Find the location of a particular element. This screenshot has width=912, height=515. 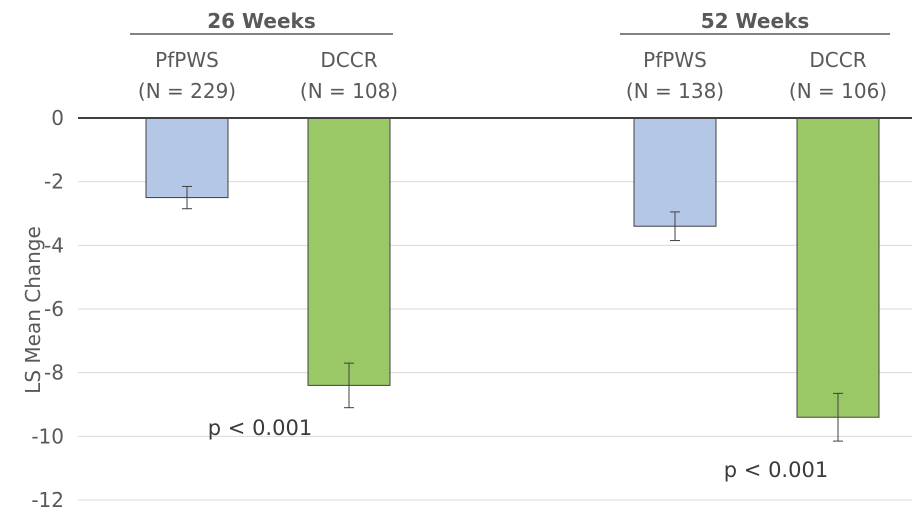

bar-n-label: (N = 108) is located at coordinates (349, 91).